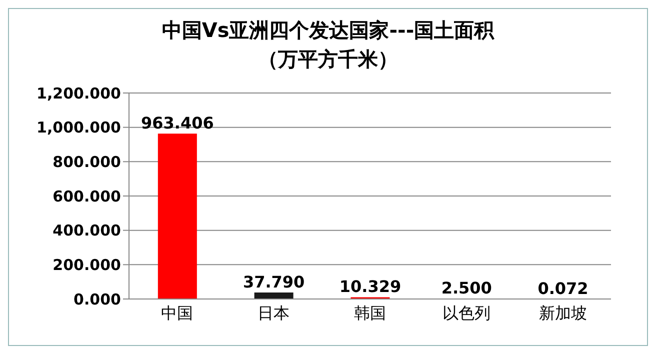 This screenshot has height=350, width=653. I want to click on x-tick-label: 新加坡, so click(562, 312).